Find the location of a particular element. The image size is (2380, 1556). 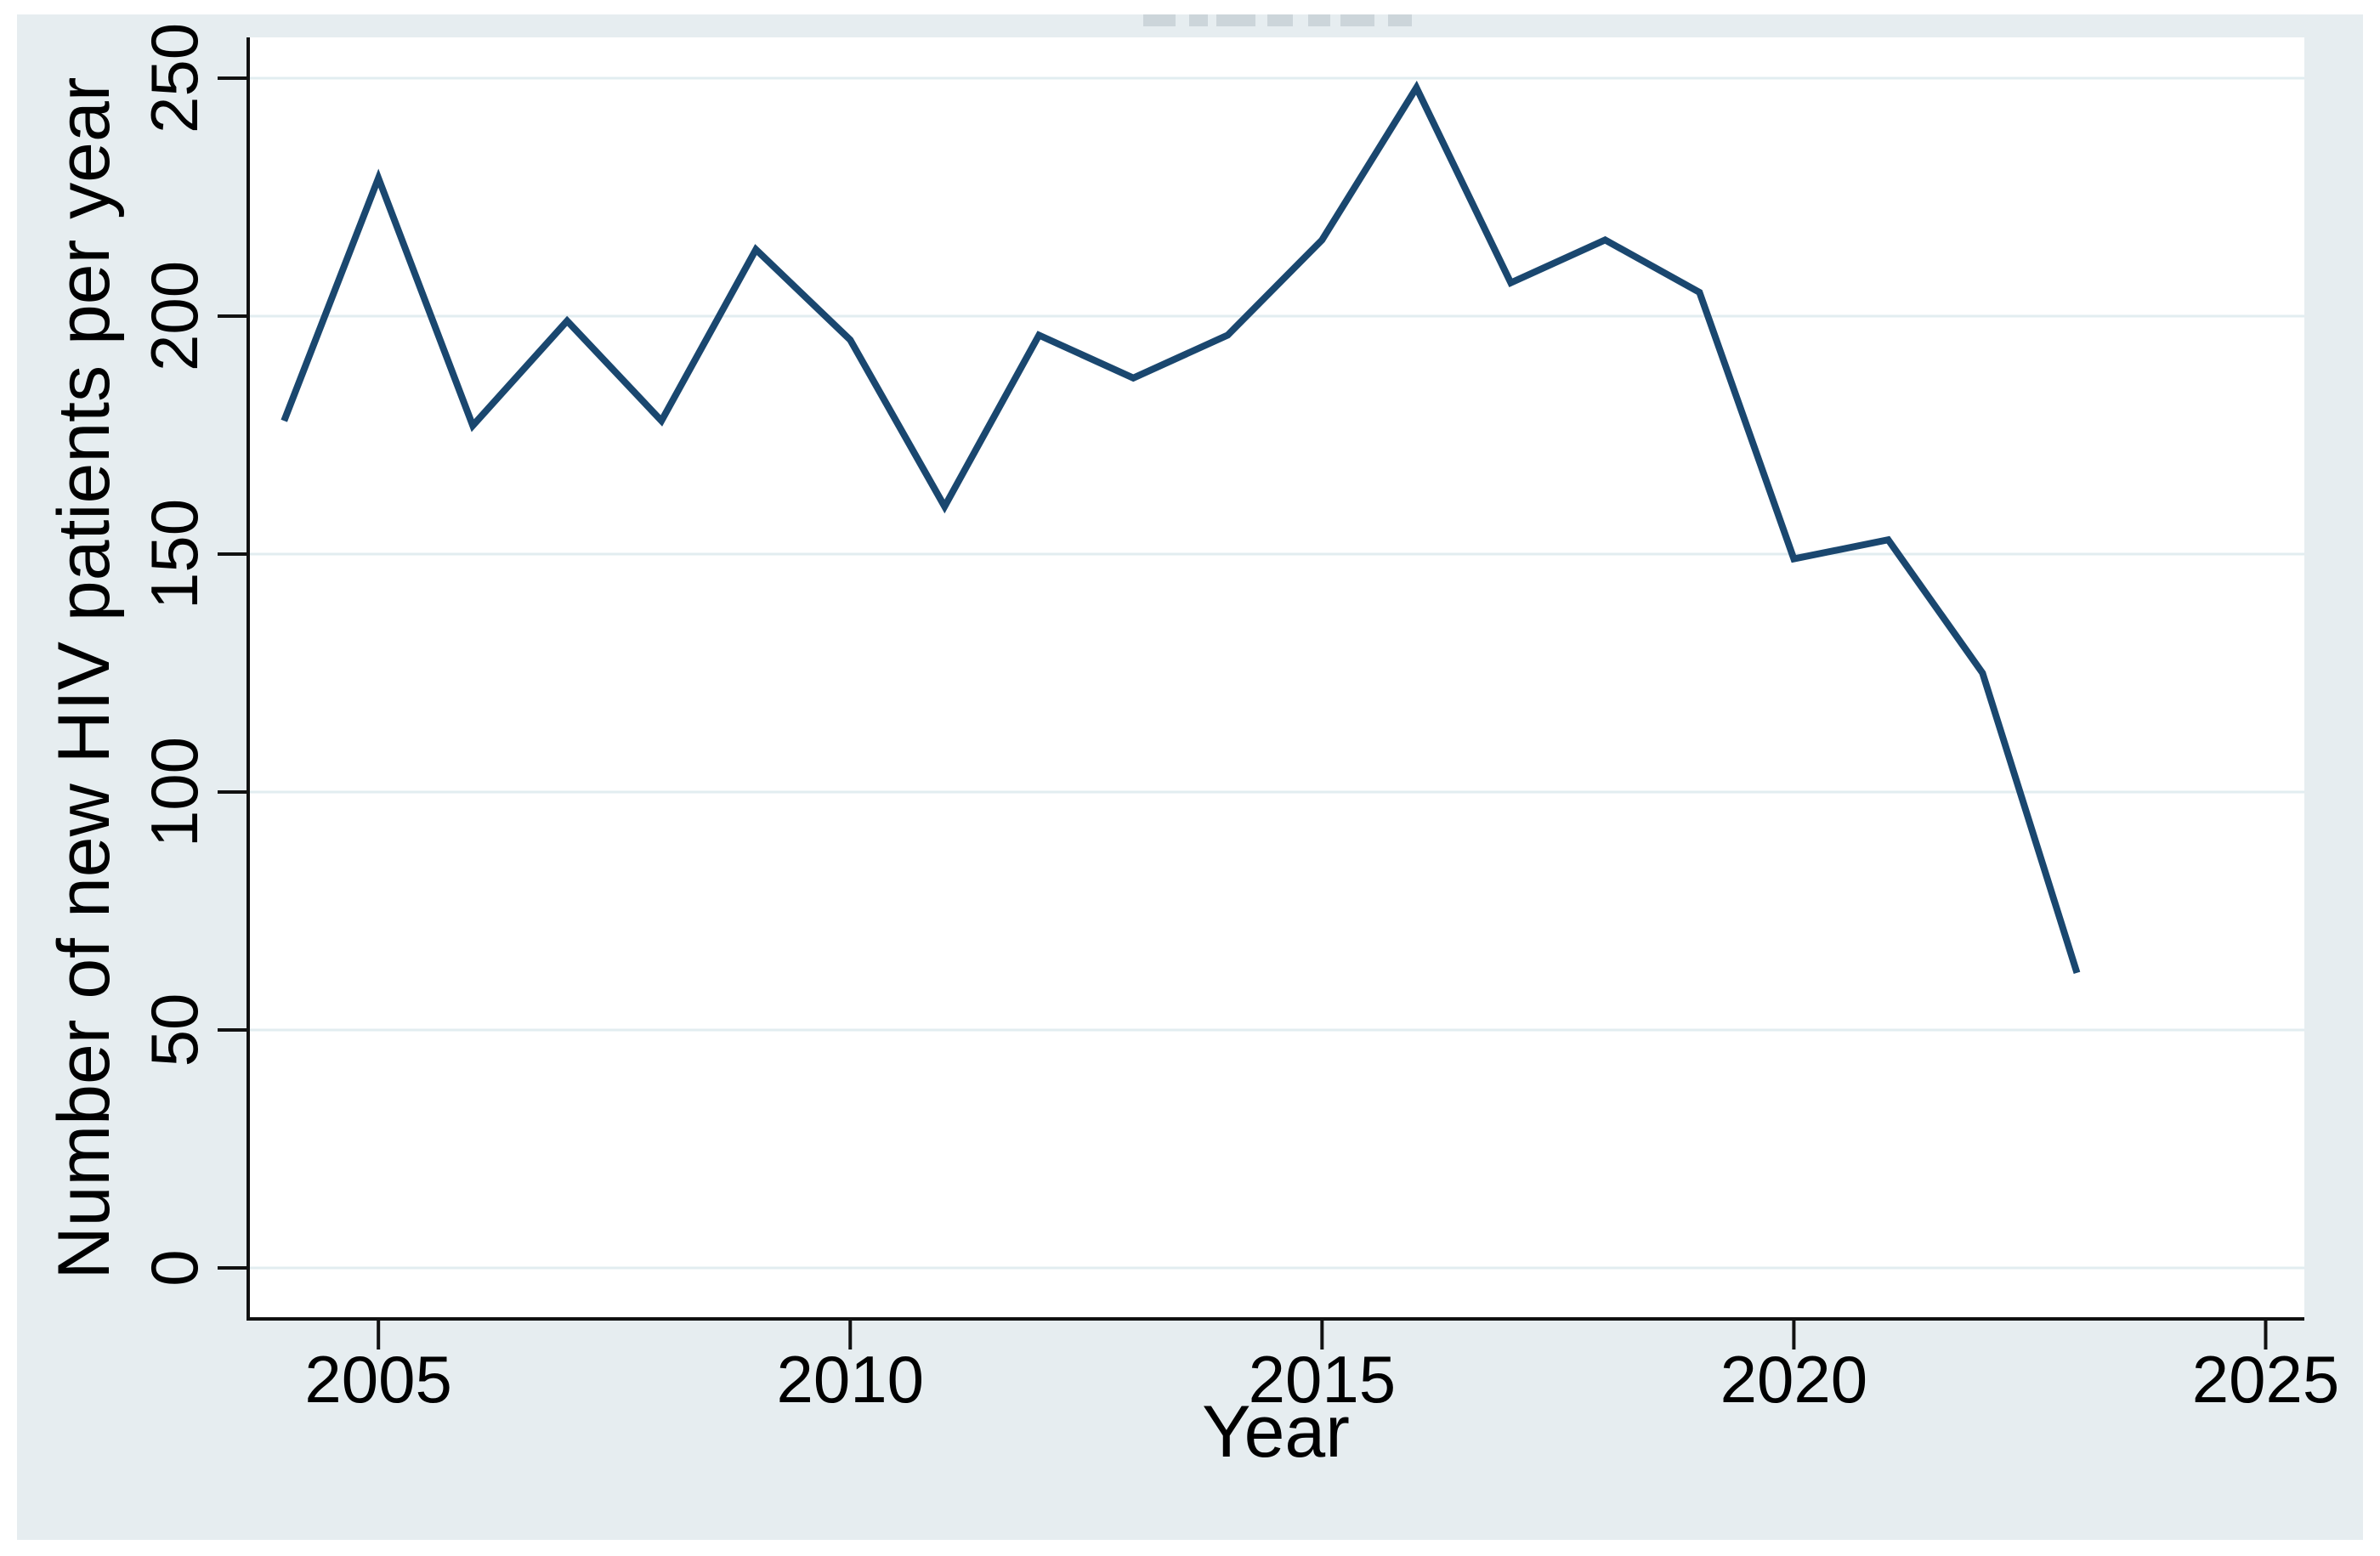

x-axis-title: Year is located at coordinates (1276, 1432).